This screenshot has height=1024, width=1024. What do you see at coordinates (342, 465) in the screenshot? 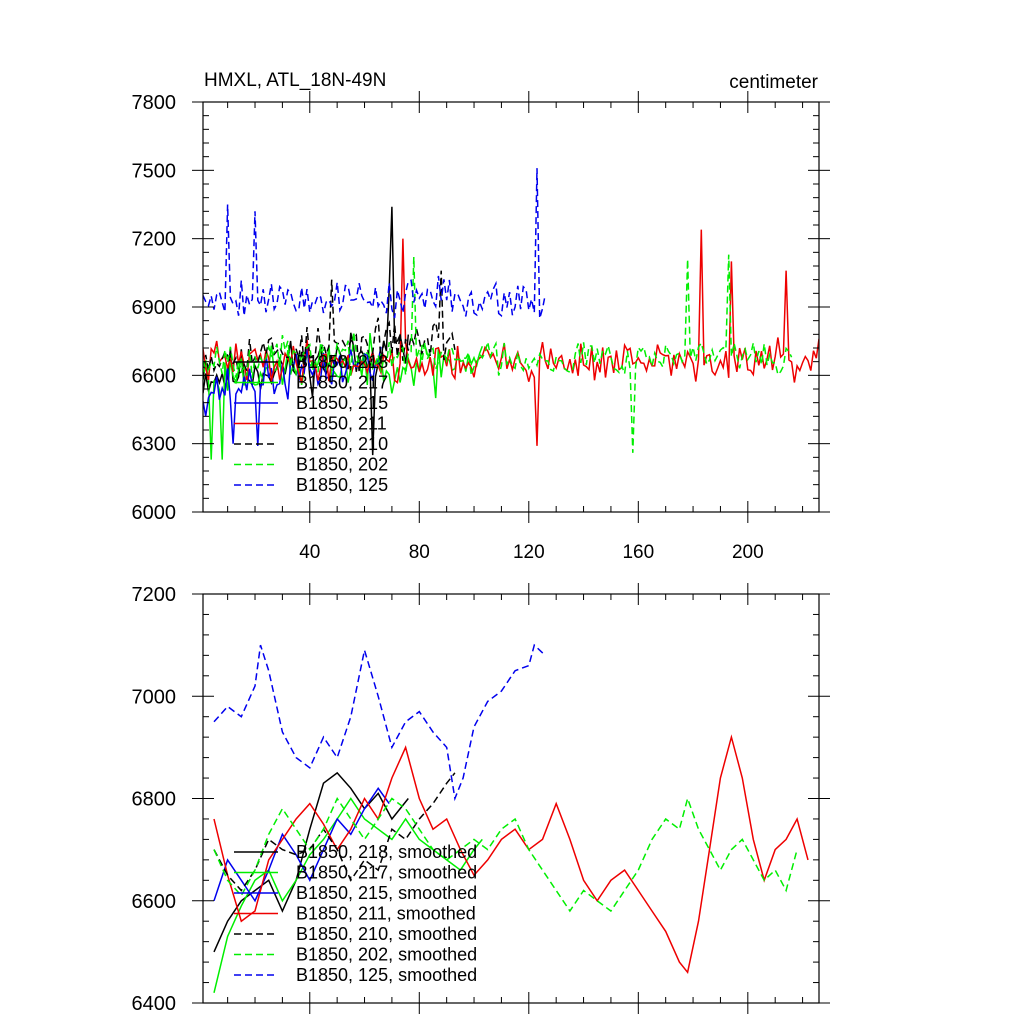
I see `legend-label: B1850, 202` at bounding box center [342, 465].